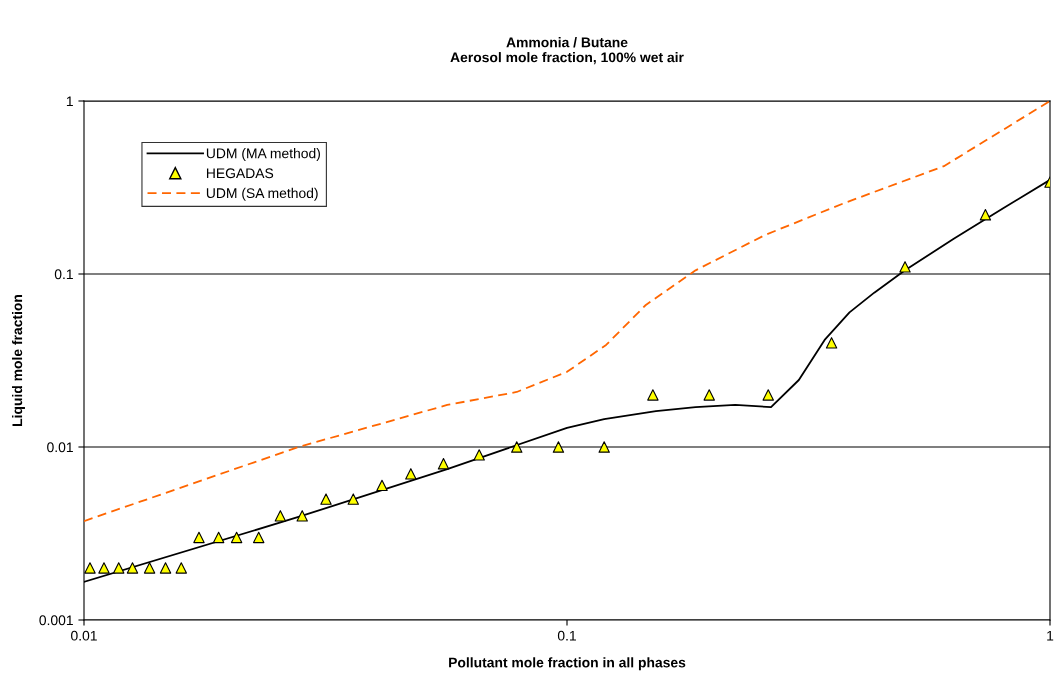  I want to click on y-tick-label: 1, so click(69, 101).